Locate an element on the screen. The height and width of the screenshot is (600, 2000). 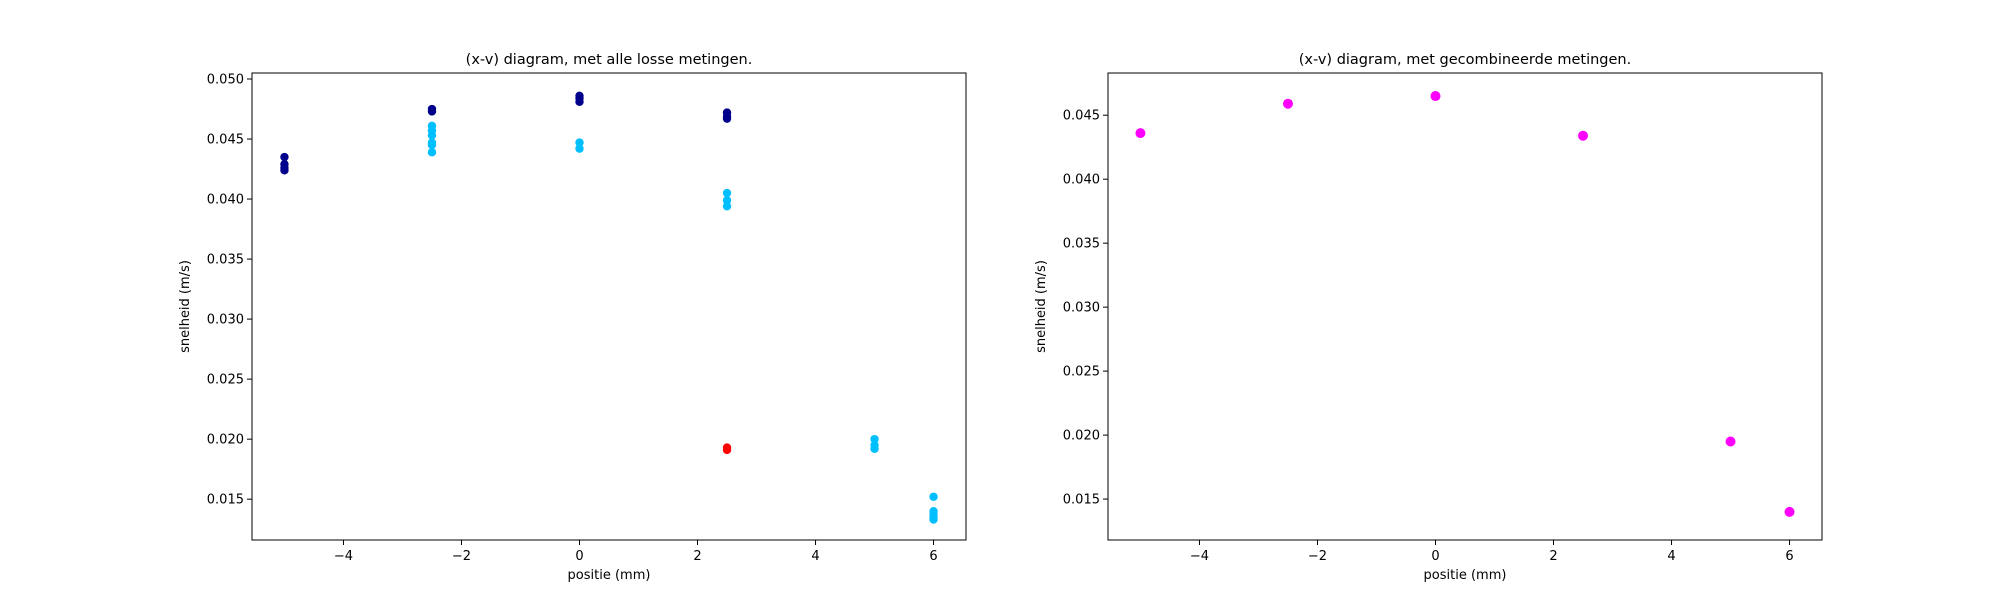
chart-title: (x-v) diagram, met alle losse metingen. is located at coordinates (609, 60).